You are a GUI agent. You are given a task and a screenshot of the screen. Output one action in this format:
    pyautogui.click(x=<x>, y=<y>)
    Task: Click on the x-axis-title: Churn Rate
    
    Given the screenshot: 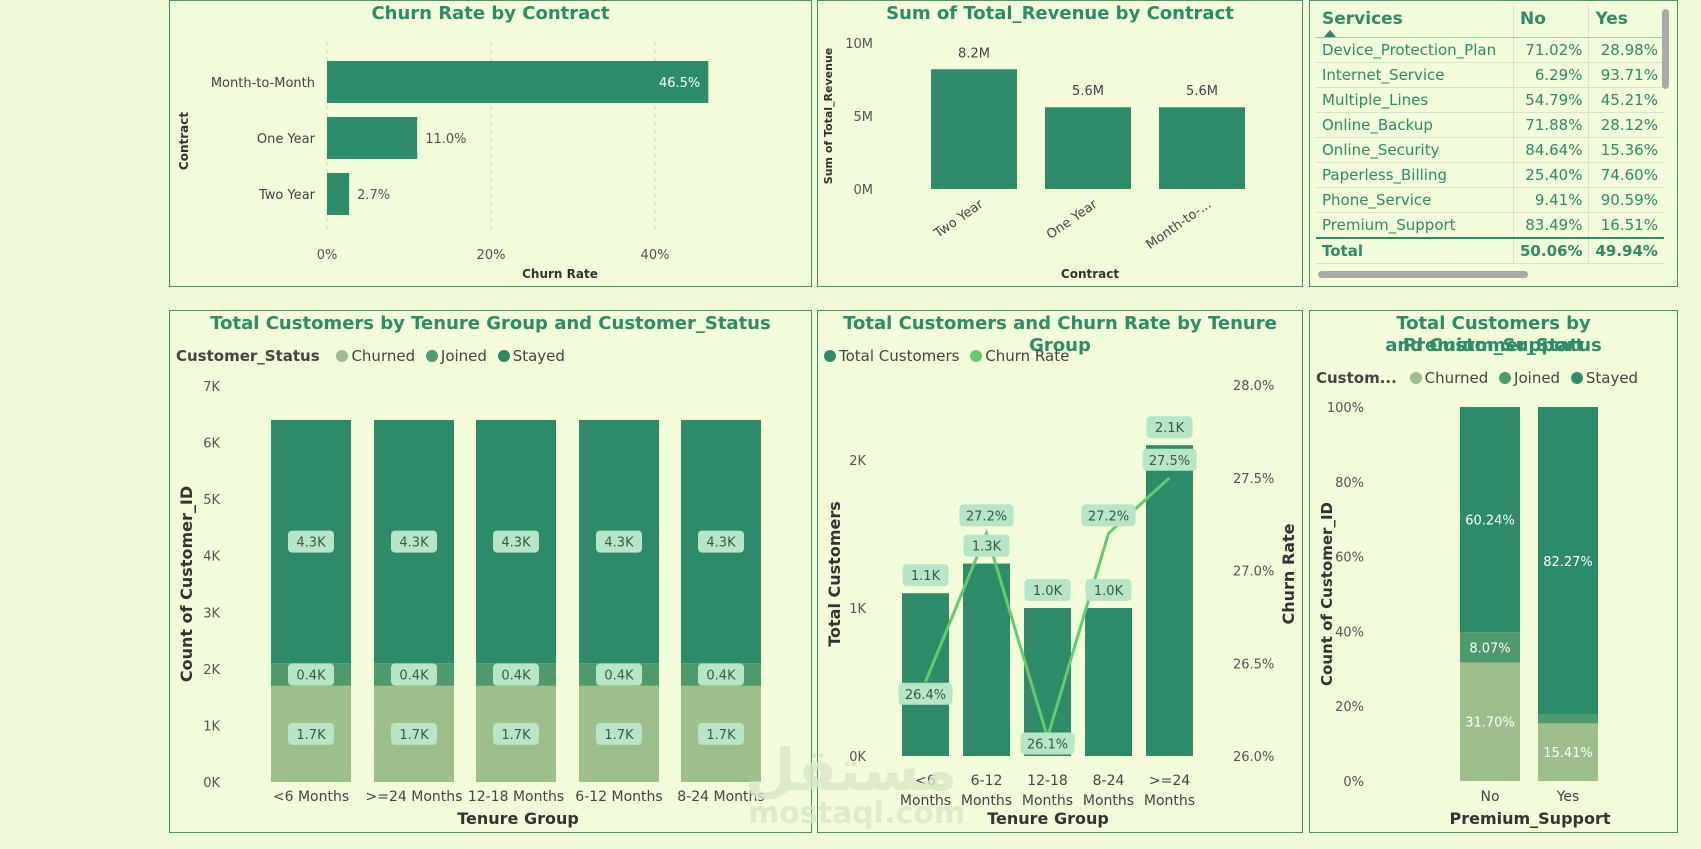 What is the action you would take?
    pyautogui.click(x=560, y=274)
    